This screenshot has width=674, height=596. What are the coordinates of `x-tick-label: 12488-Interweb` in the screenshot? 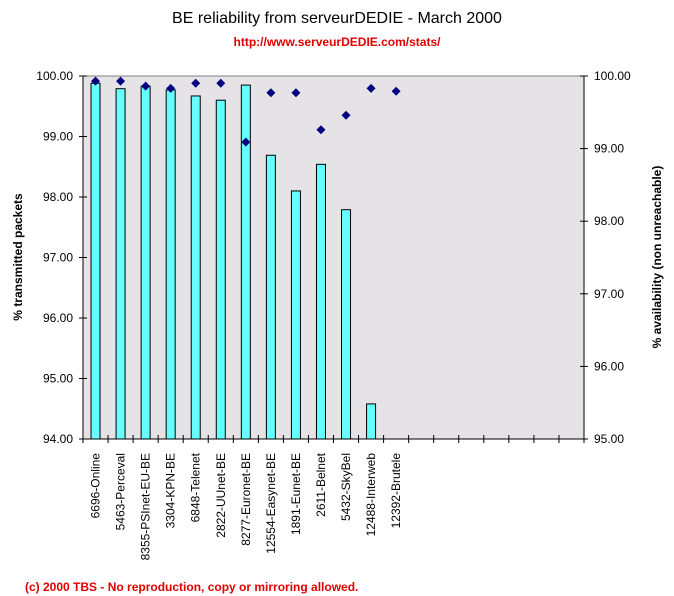 It's located at (371, 495).